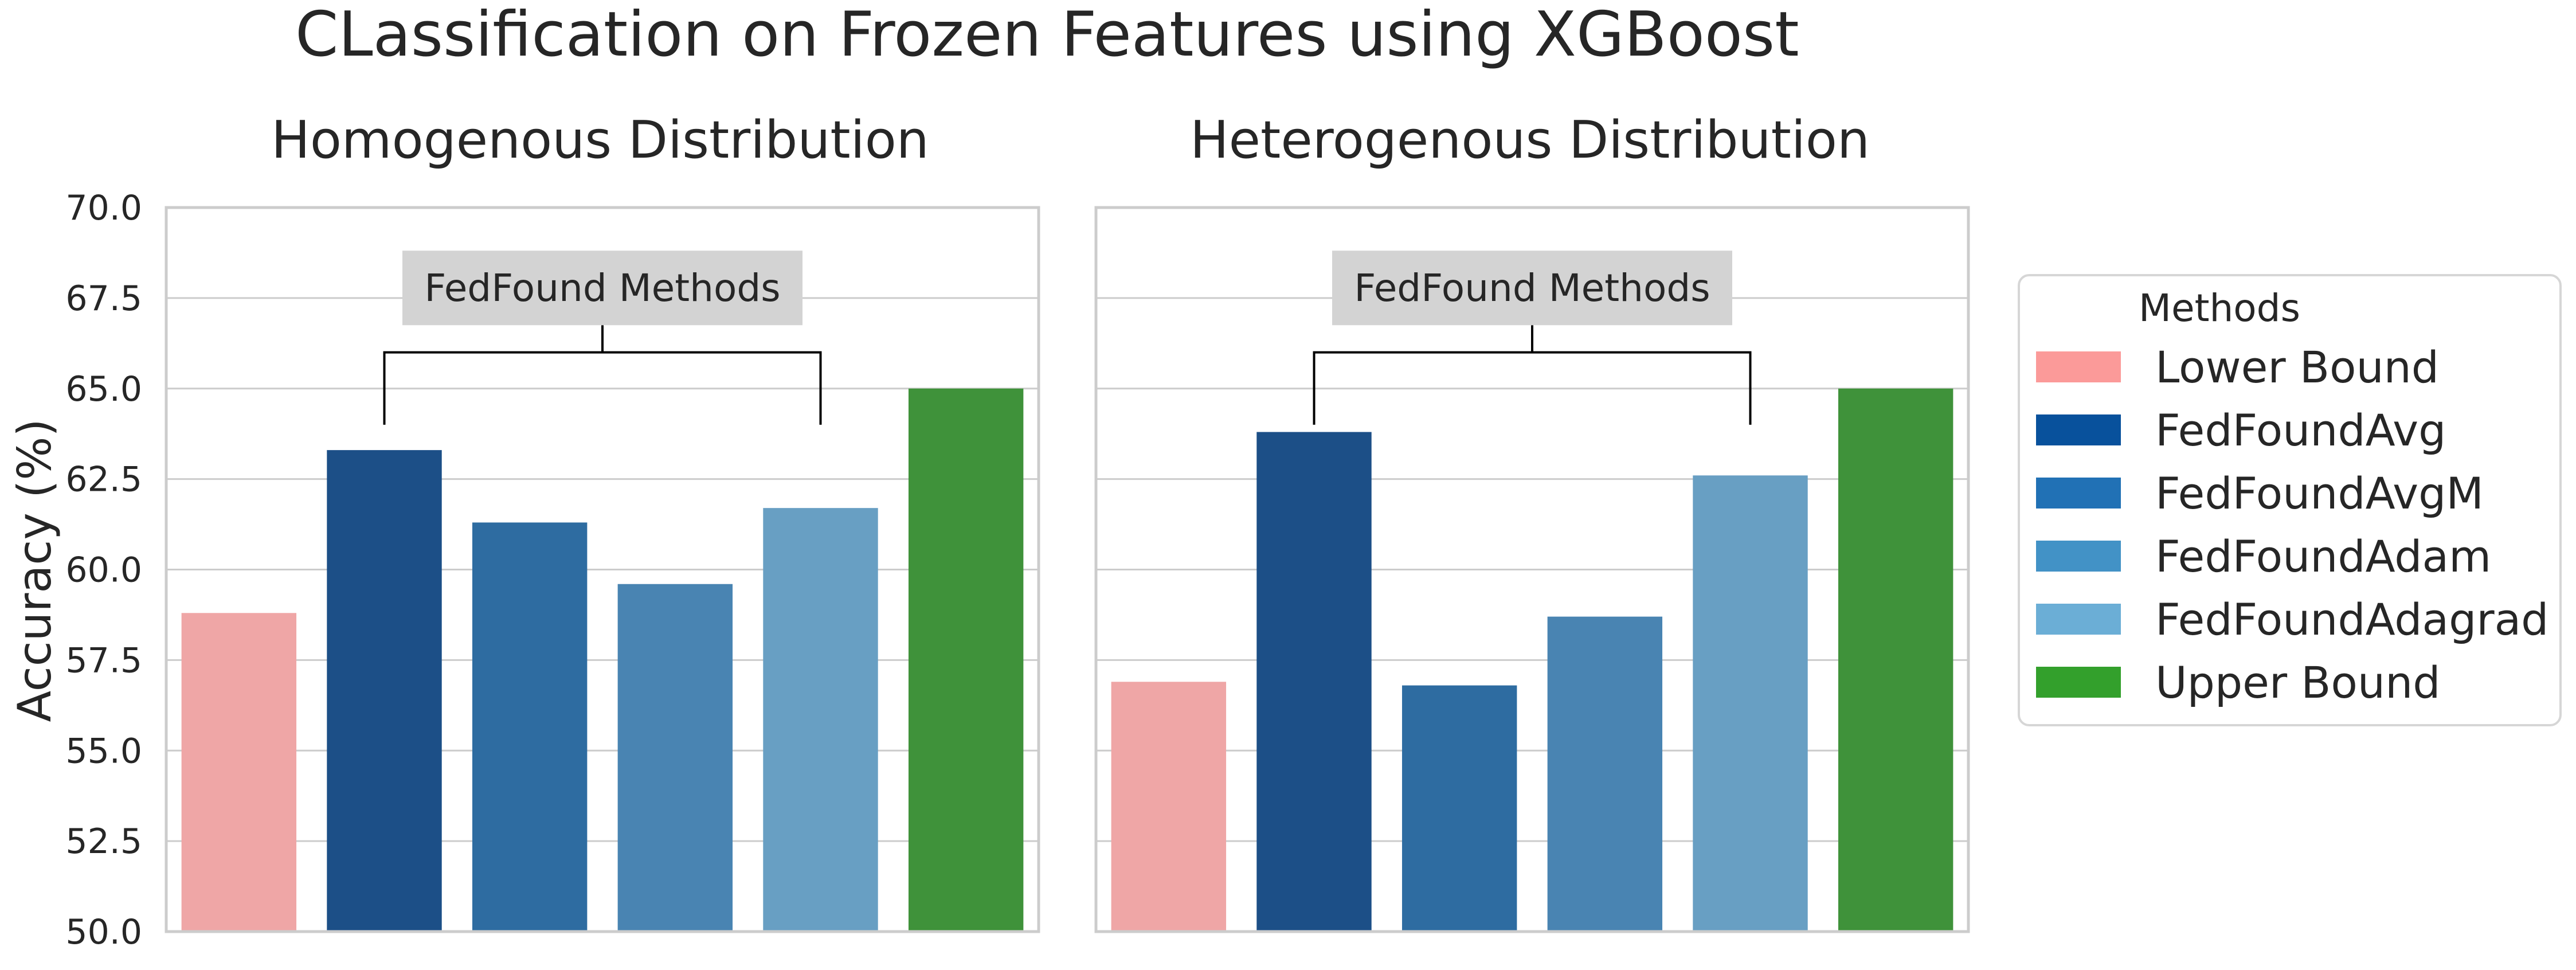  Describe the element at coordinates (34, 570) in the screenshot. I see `y-axis-label: Accuracy (%)` at that location.